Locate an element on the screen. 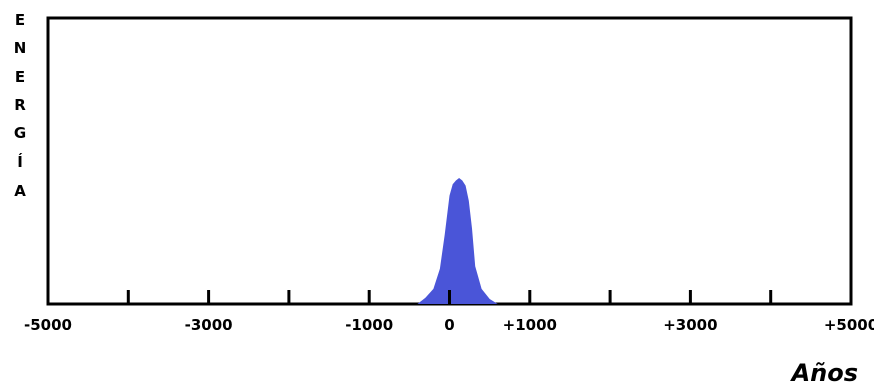 This screenshot has width=874, height=387. x-tick-label: 0 is located at coordinates (449, 325).